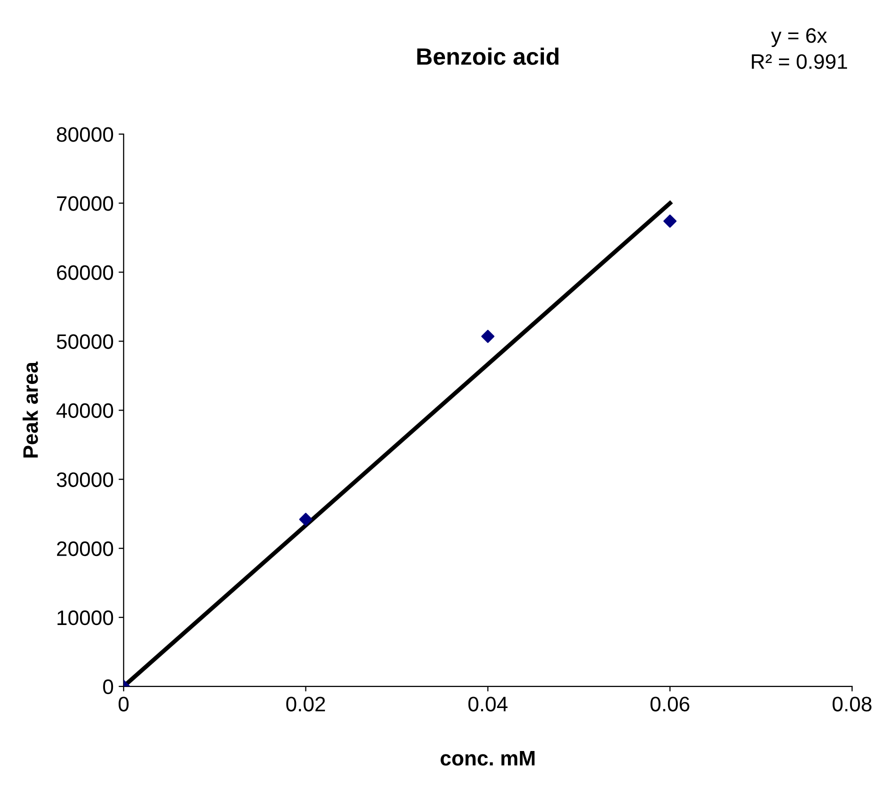  Describe the element at coordinates (123, 704) in the screenshot. I see `x-tick-label: 0` at that location.